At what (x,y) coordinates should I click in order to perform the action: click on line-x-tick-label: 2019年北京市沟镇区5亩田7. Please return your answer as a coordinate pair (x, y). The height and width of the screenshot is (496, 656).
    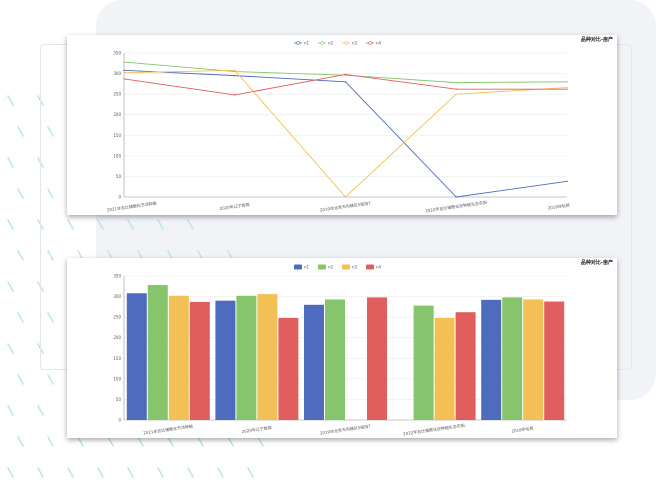
    Looking at the image, I should click on (345, 205).